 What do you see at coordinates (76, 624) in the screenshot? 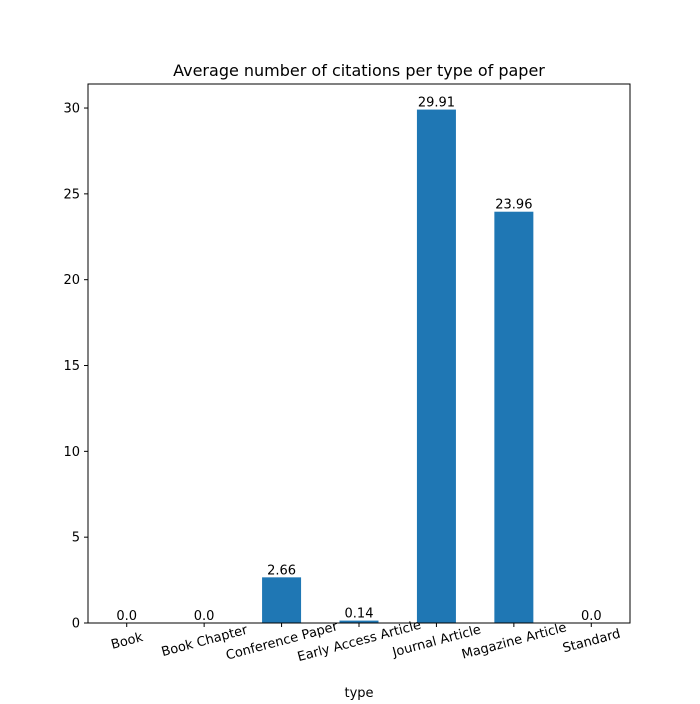
I see `y-tick-label: 0` at bounding box center [76, 624].